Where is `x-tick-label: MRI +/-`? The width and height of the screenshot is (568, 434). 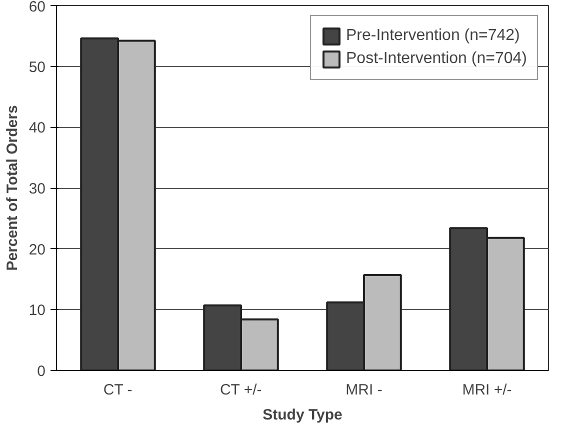 x-tick-label: MRI +/- is located at coordinates (487, 390).